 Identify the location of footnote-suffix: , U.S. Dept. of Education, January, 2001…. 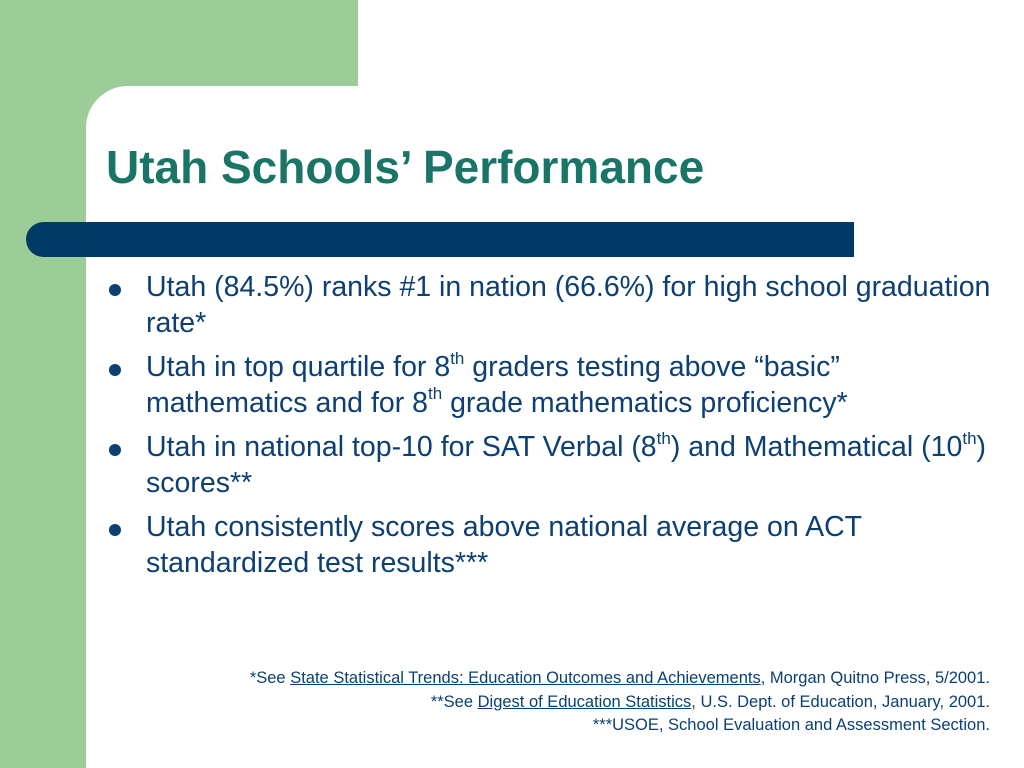
(840, 701).